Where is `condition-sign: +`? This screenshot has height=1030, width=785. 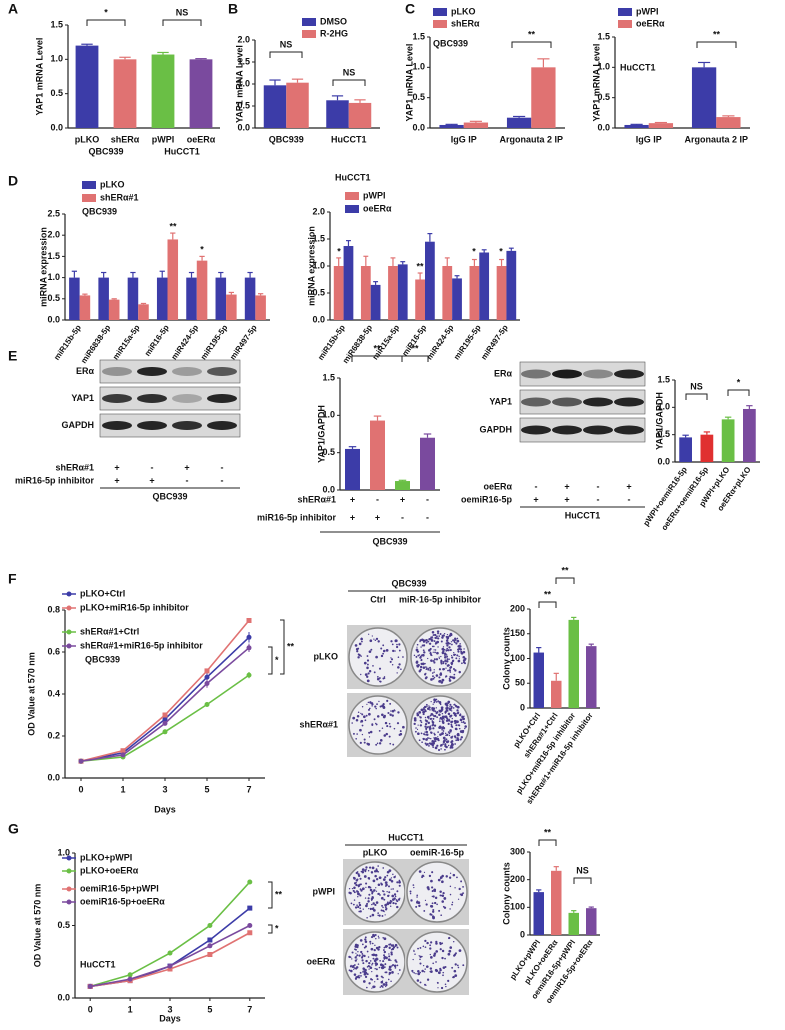
condition-sign: + is located at coordinates (151, 480).